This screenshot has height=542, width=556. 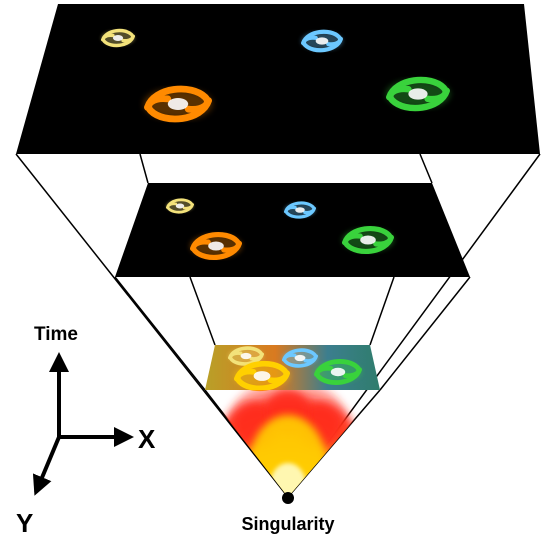 What do you see at coordinates (147, 439) in the screenshot?
I see `x-axis-label: X` at bounding box center [147, 439].